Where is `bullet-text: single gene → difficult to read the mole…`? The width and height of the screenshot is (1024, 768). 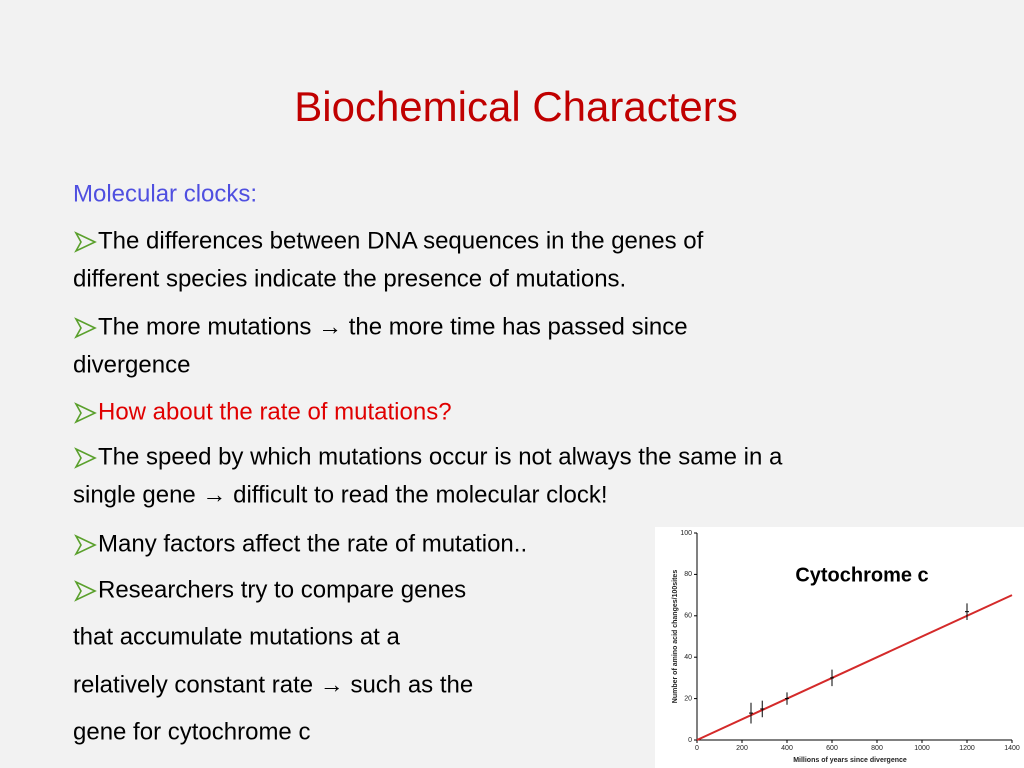 bullet-text: single gene → difficult to read the mole… is located at coordinates (340, 494).